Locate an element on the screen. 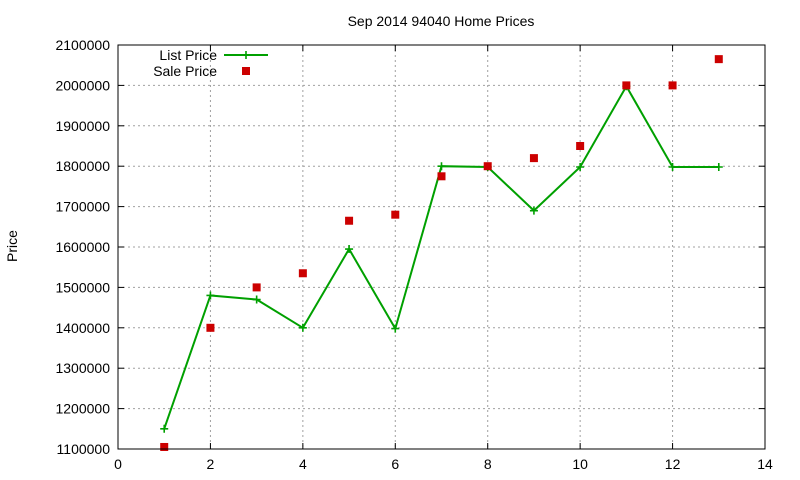 Image resolution: width=800 pixels, height=480 pixels. x-tick-label: 12 is located at coordinates (673, 464).